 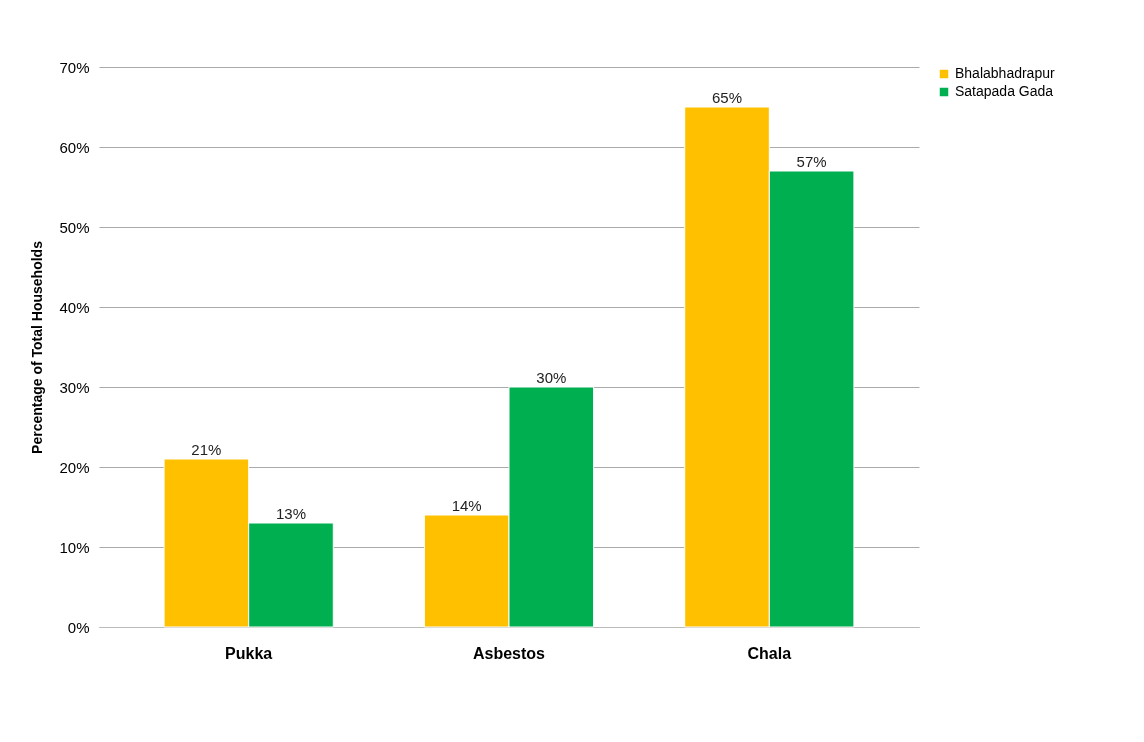 What do you see at coordinates (1005, 73) in the screenshot?
I see `legend-label: Bhalabhadrapur` at bounding box center [1005, 73].